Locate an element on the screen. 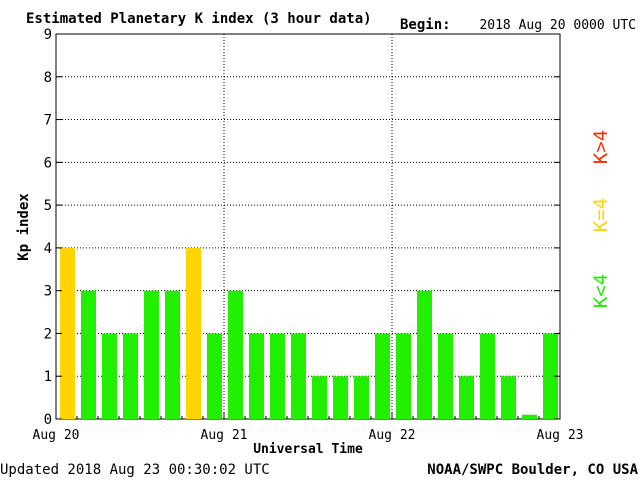 The height and width of the screenshot is (484, 640). legend-k-less-4: K<4 is located at coordinates (601, 291).